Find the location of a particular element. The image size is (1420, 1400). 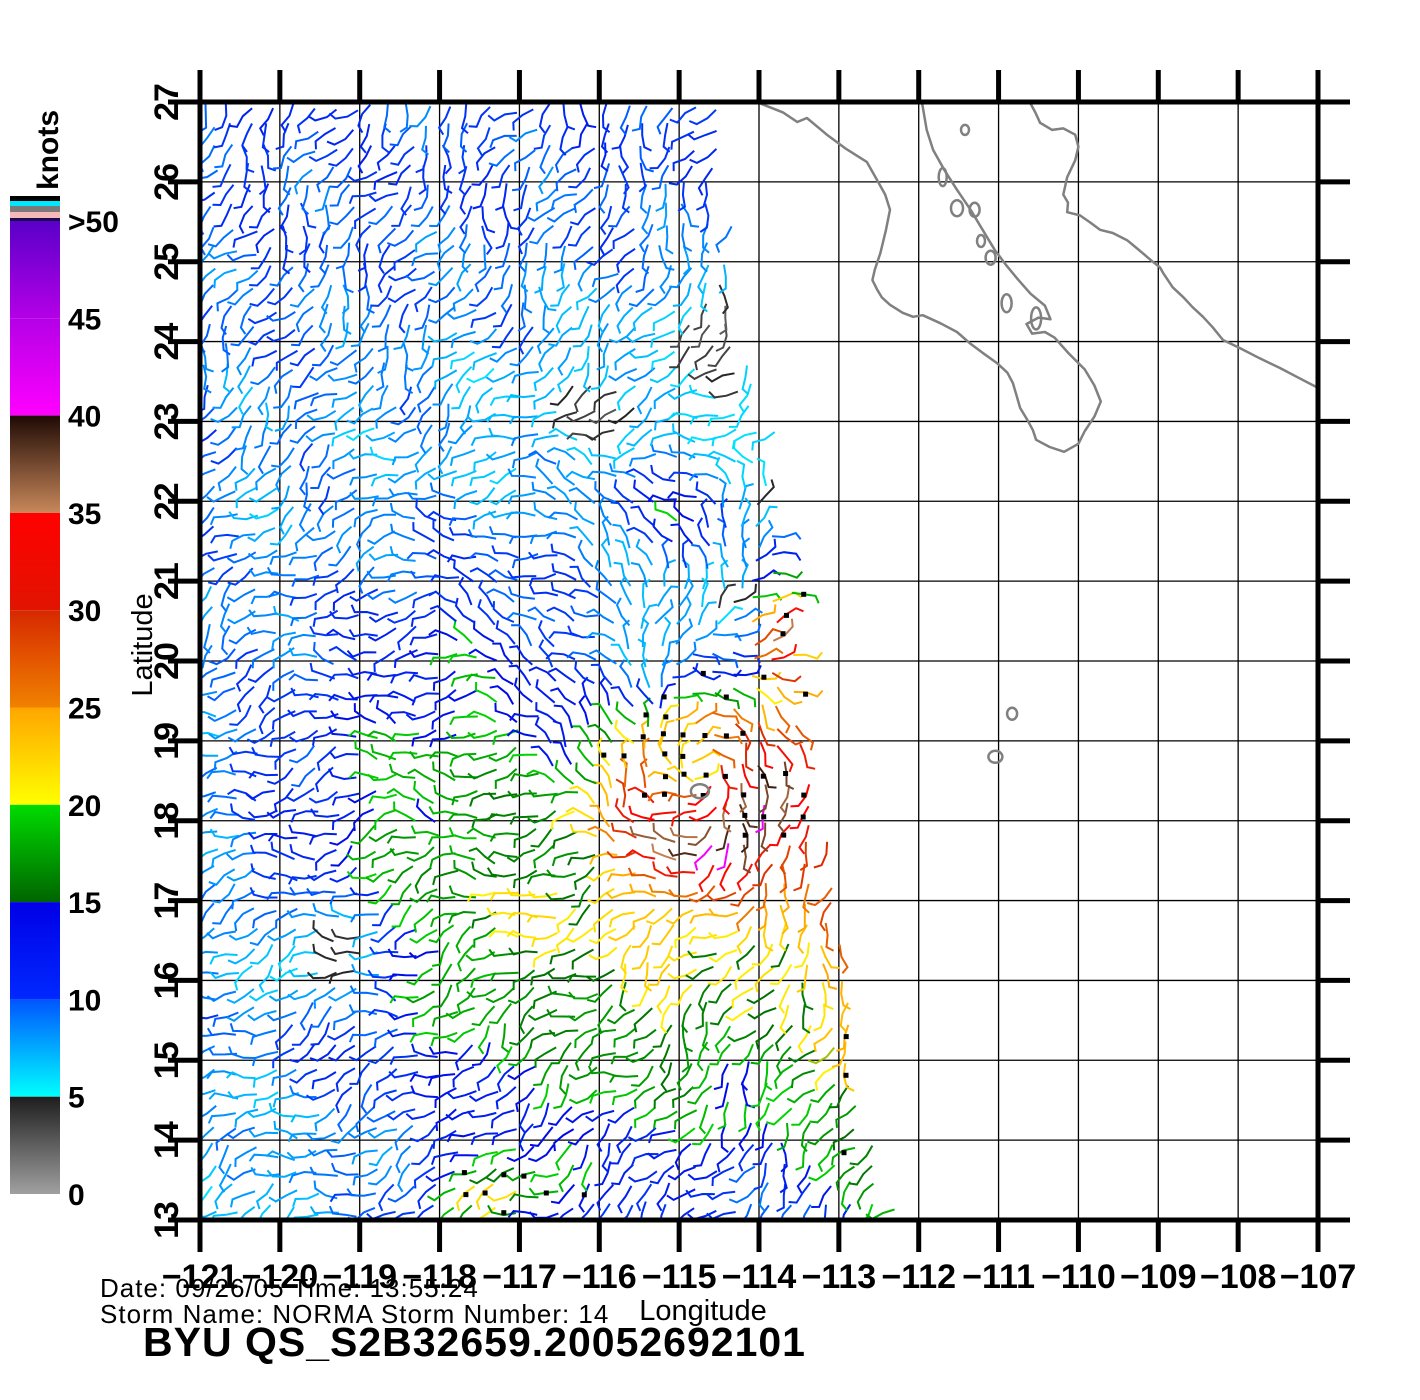

x-tick-label: −108 is located at coordinates (1238, 1277).